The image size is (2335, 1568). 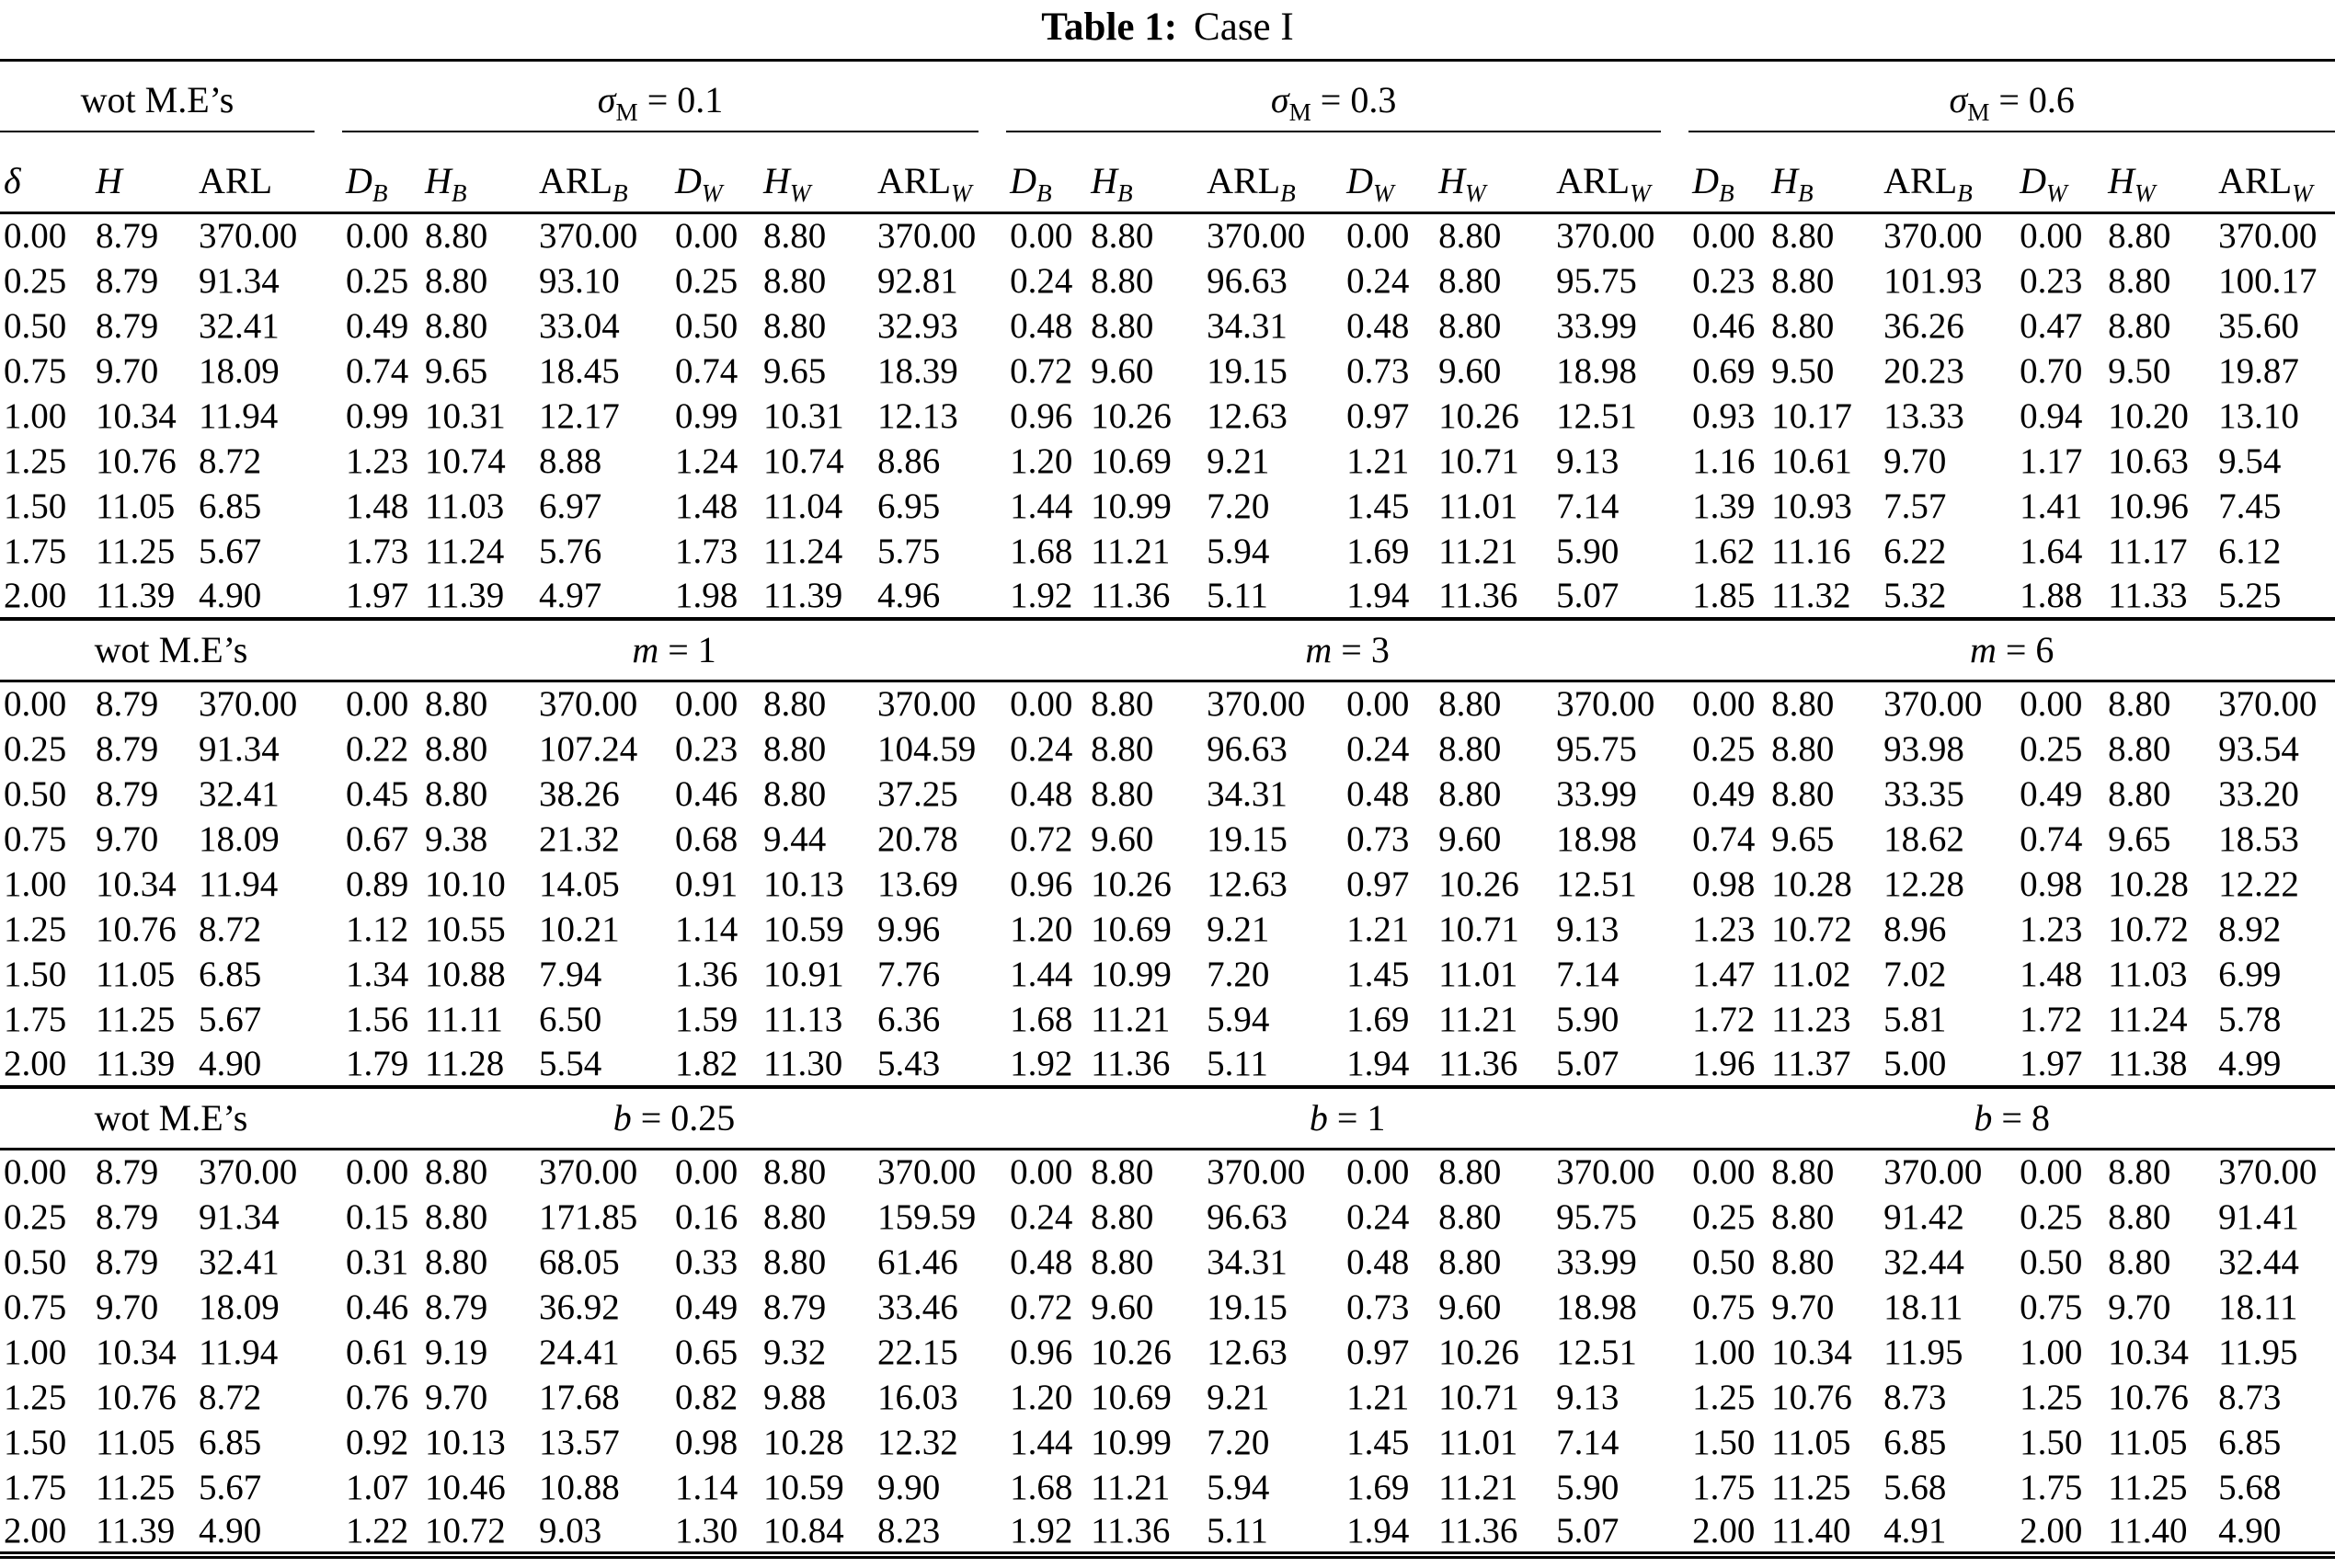 I want to click on table-cell: 14.05, so click(x=579, y=884).